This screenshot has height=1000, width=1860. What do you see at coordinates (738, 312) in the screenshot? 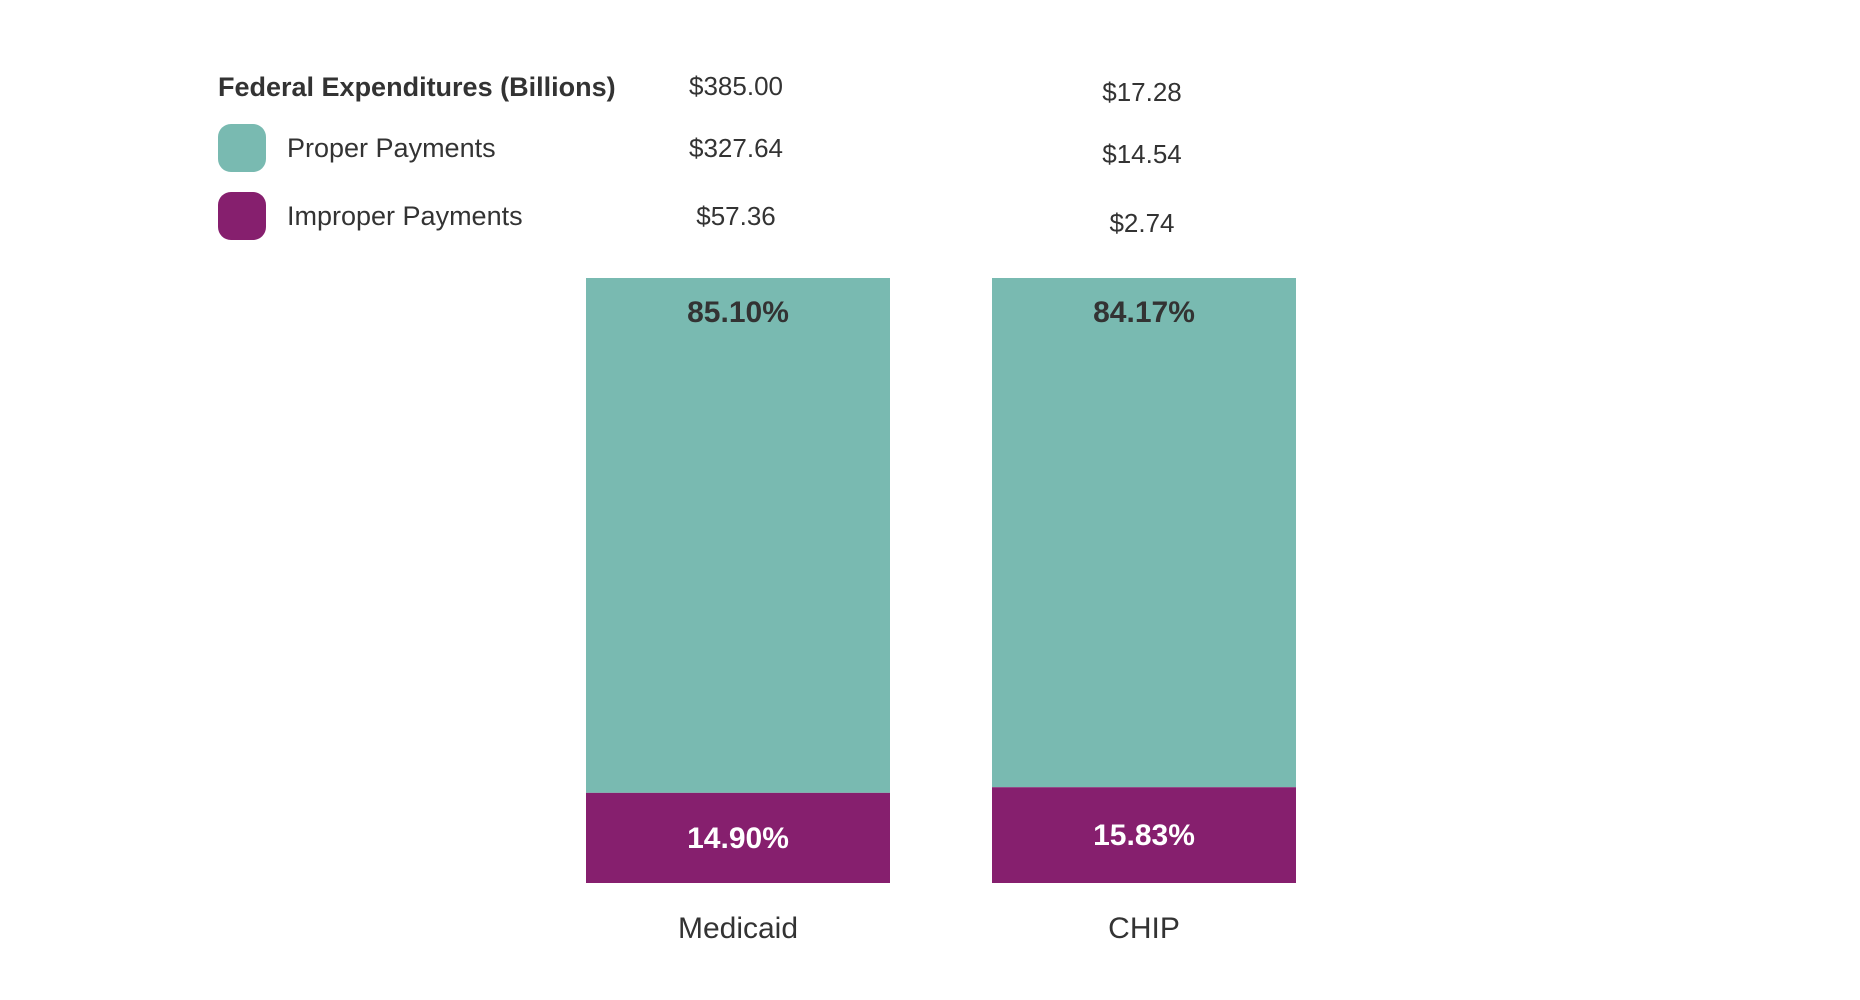
I see `medicaid-proper-label: 85.10%` at bounding box center [738, 312].